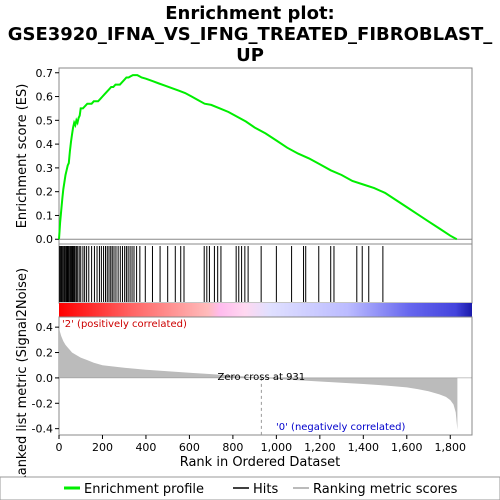  I want to click on metric-tick-label: 0.0, so click(45, 378).